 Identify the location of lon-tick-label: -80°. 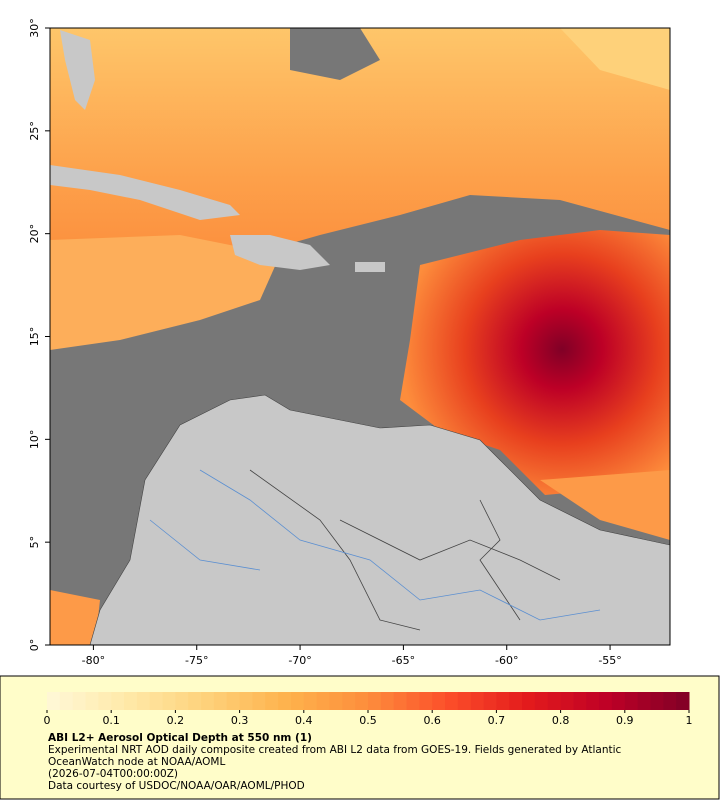
(93, 660).